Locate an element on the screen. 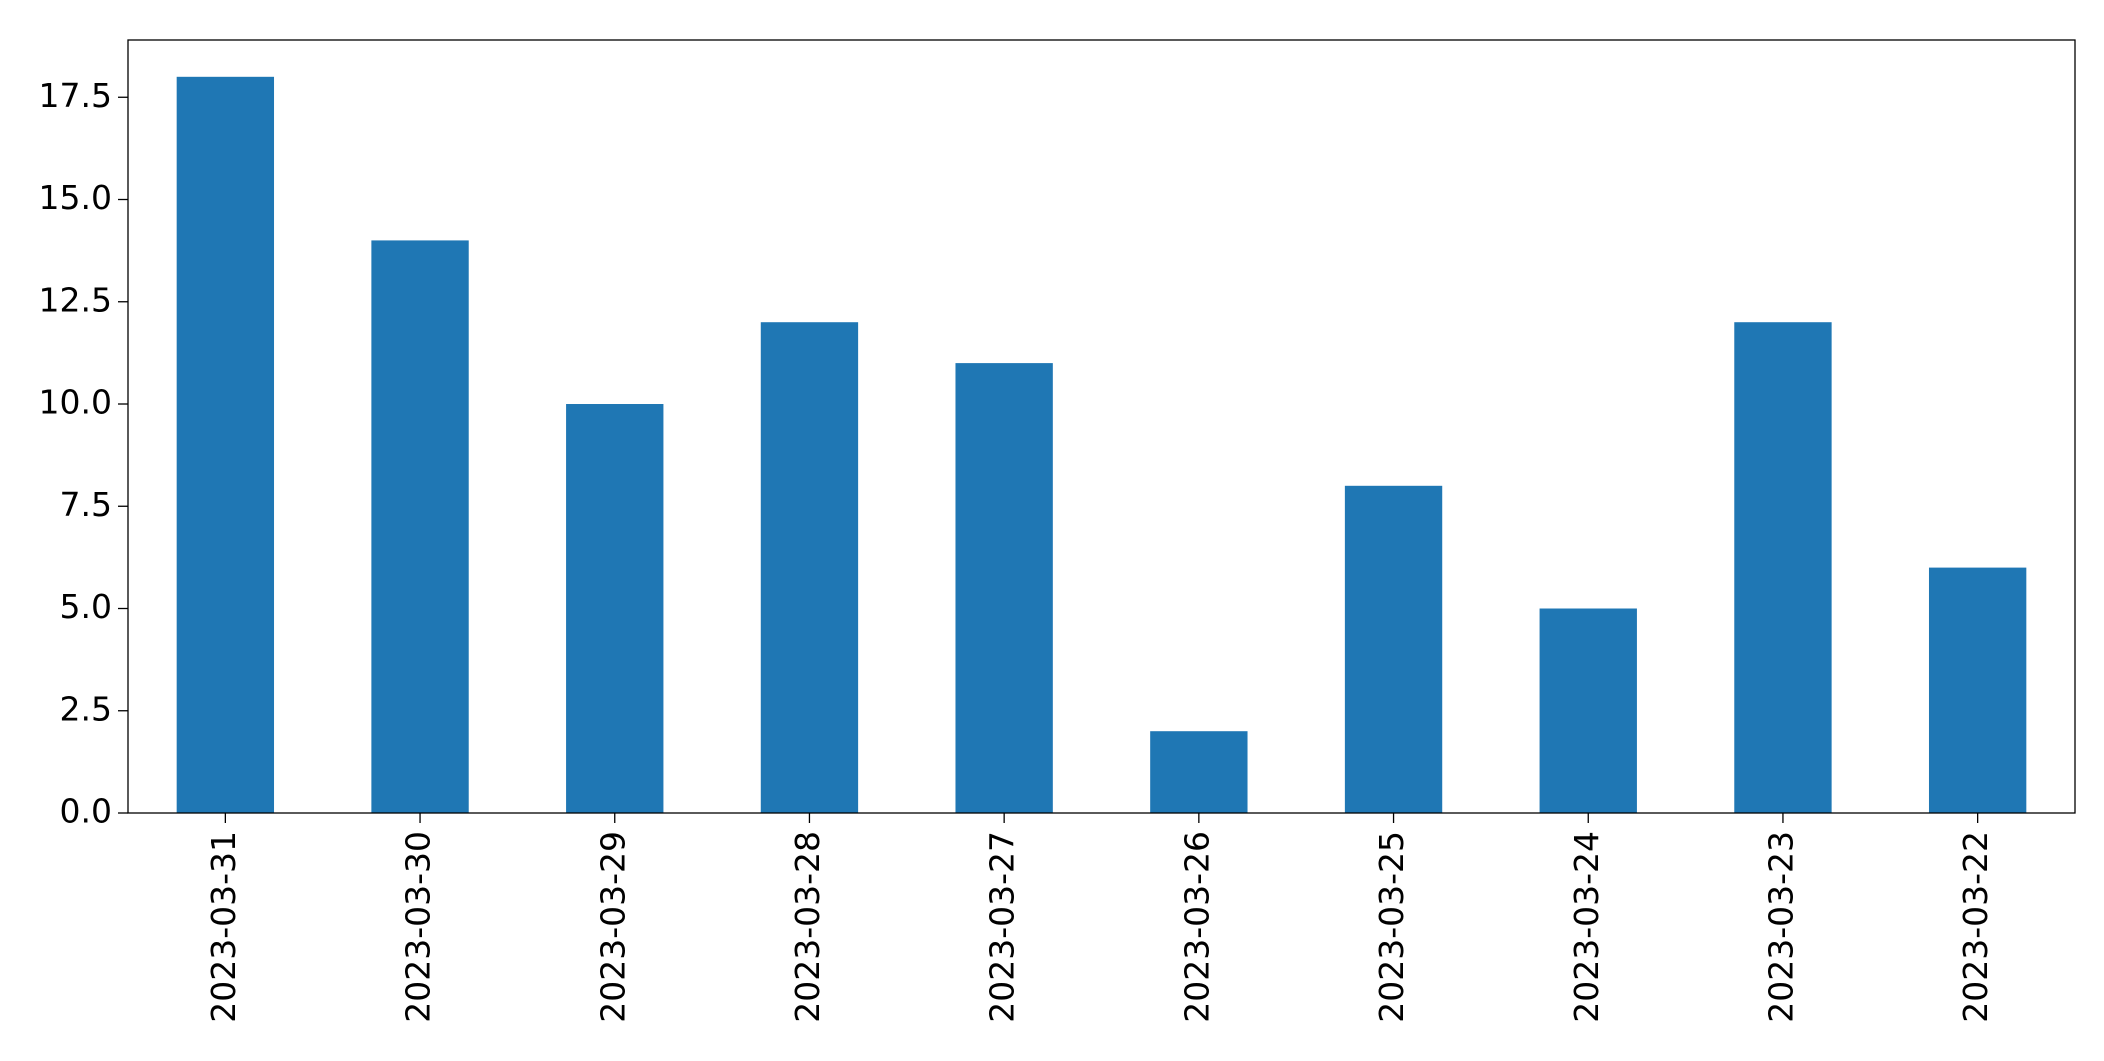 The width and height of the screenshot is (2104, 1061). x-tick-label: 2023-03-28 is located at coordinates (807, 927).